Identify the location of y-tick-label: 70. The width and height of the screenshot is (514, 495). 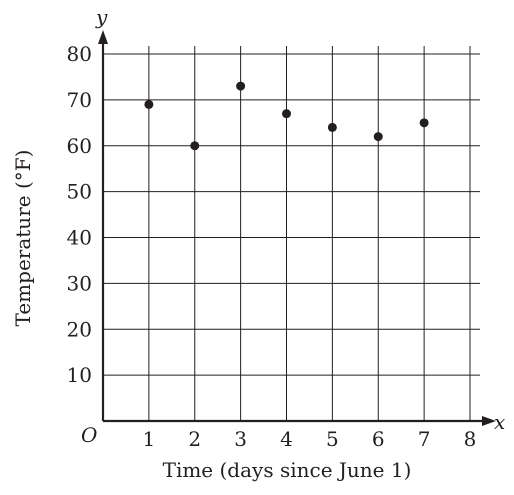
(79, 100).